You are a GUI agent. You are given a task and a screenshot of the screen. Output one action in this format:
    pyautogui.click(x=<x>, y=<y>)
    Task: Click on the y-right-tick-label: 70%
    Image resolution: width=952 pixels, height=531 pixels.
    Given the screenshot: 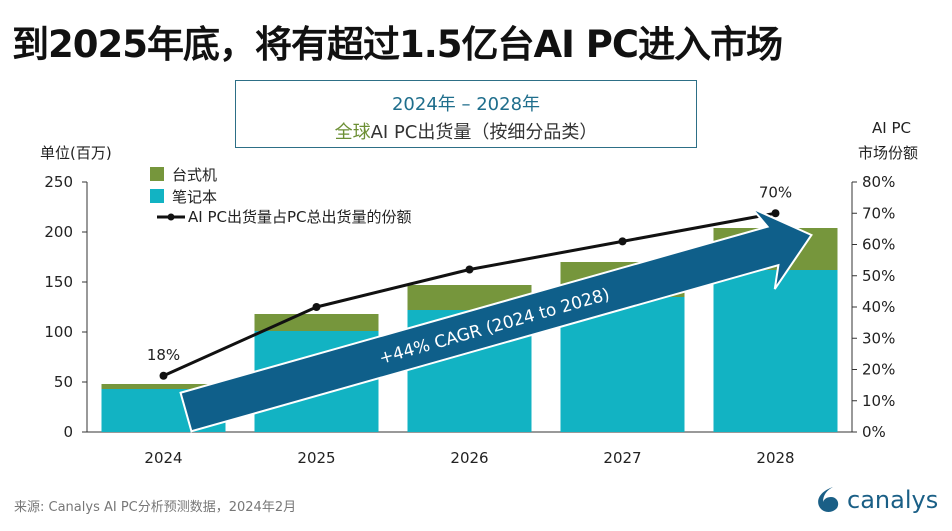 What is the action you would take?
    pyautogui.click(x=878, y=213)
    